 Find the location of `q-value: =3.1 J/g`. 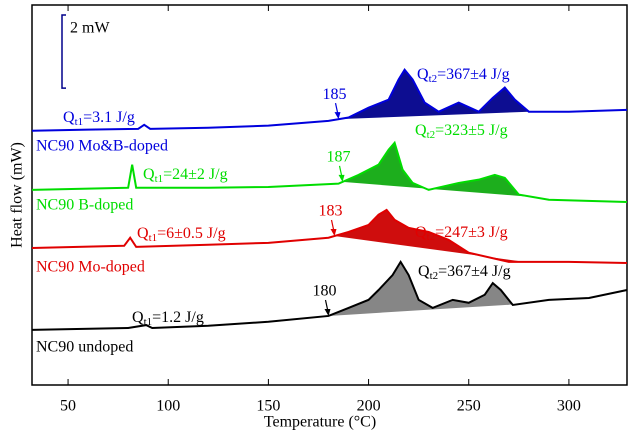

q-value: =3.1 J/g is located at coordinates (109, 117).